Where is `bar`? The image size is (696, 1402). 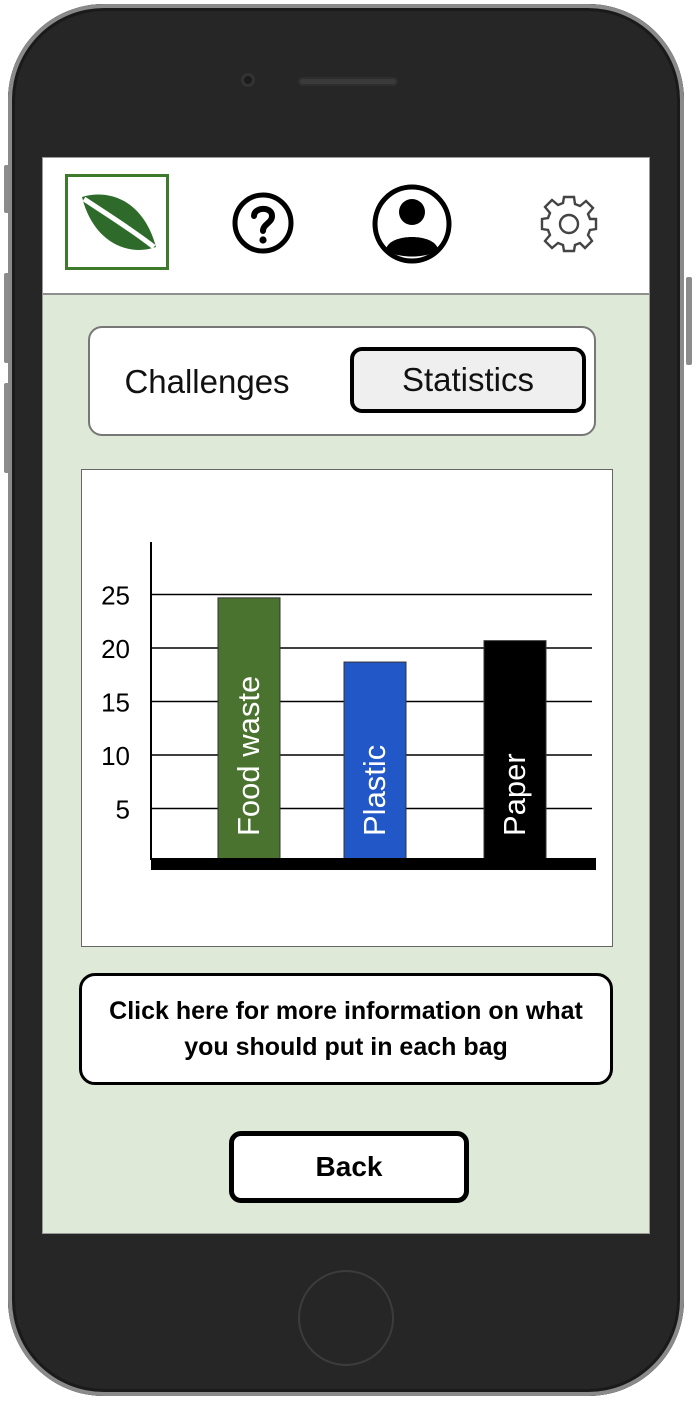 bar is located at coordinates (249, 729).